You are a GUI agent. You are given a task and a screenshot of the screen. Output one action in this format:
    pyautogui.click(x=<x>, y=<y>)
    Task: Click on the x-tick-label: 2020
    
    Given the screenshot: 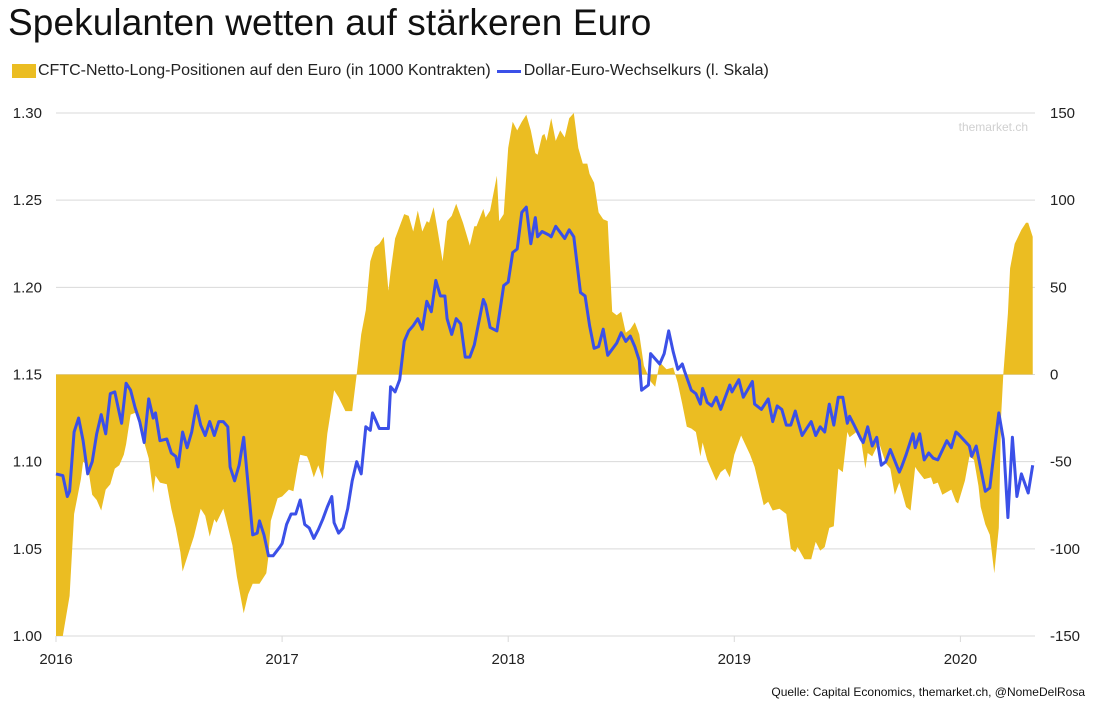 What is the action you would take?
    pyautogui.click(x=960, y=659)
    